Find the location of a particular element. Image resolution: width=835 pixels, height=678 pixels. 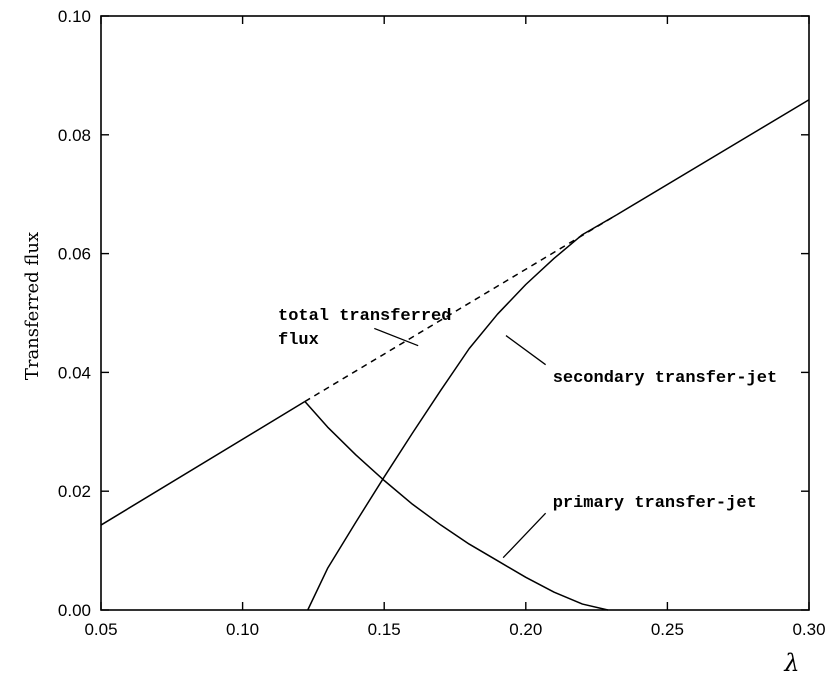

y-axis-label: Transferred flux is located at coordinates (32, 306).